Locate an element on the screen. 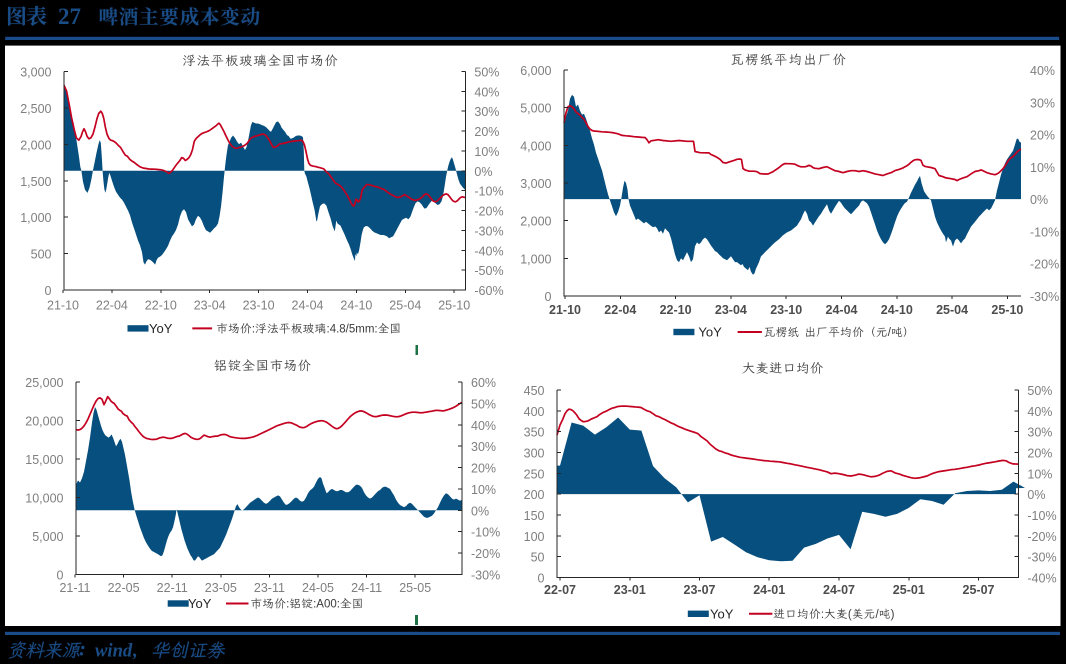 Image resolution: width=1066 pixels, height=664 pixels. svg-text: 50 is located at coordinates (538, 558).